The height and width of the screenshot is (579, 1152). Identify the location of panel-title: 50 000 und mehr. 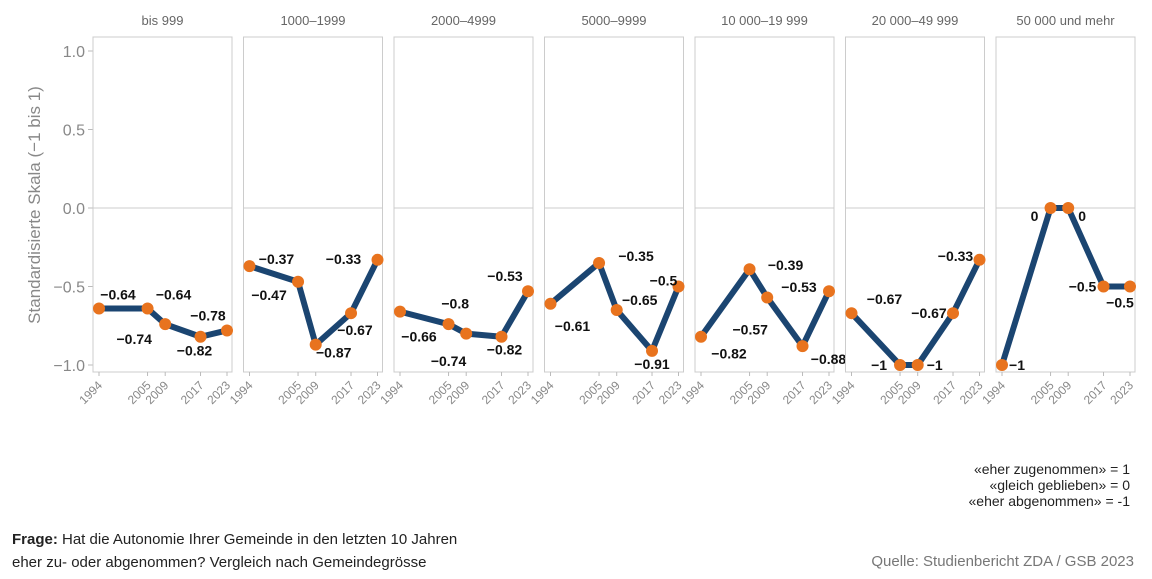
(1065, 20).